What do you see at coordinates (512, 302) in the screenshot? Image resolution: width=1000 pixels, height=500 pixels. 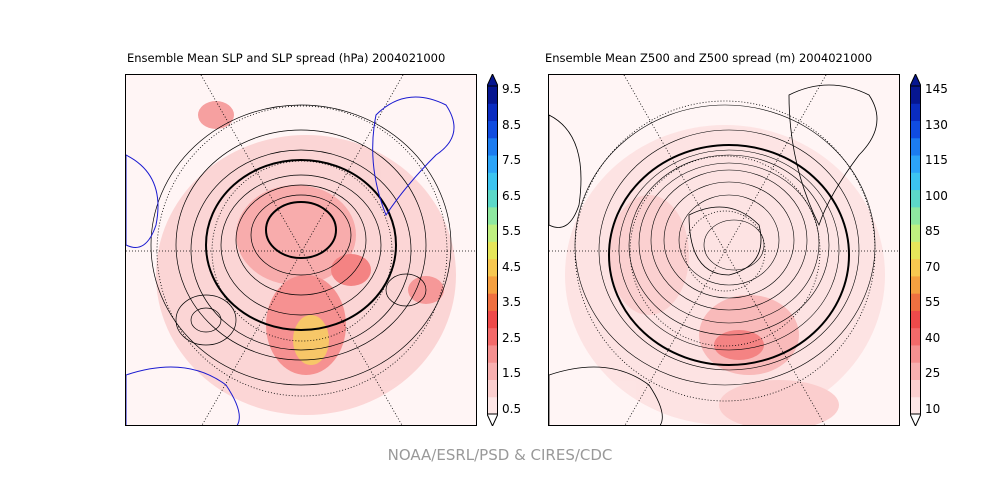 I see `colorbar-tick-label: 3.5` at bounding box center [512, 302].